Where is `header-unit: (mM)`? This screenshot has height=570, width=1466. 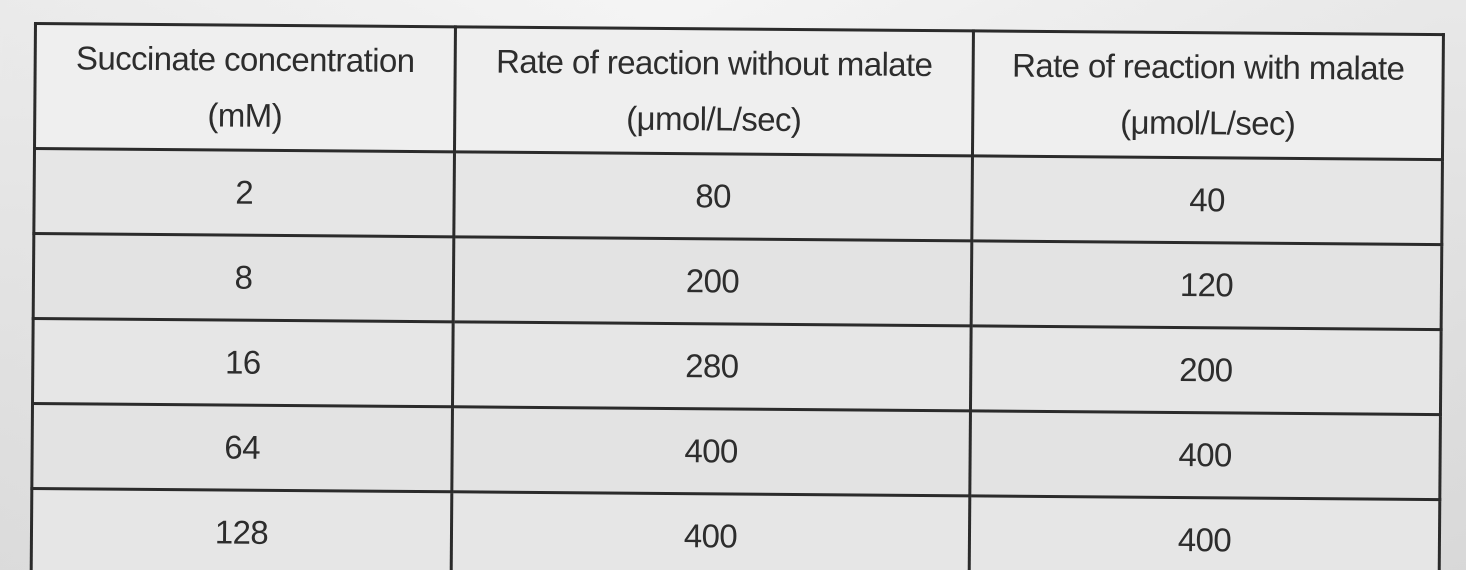 header-unit: (mM) is located at coordinates (245, 115).